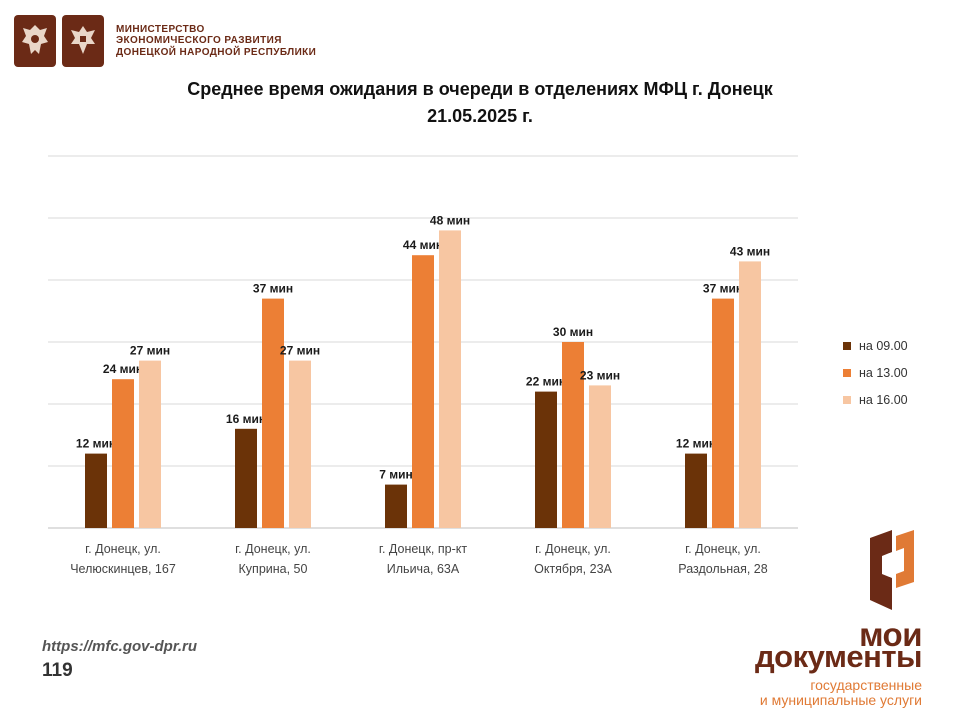 Image resolution: width=960 pixels, height=720 pixels. Describe the element at coordinates (119, 646) in the screenshot. I see `website-link: https://mfc.gov-dpr.ru` at that location.